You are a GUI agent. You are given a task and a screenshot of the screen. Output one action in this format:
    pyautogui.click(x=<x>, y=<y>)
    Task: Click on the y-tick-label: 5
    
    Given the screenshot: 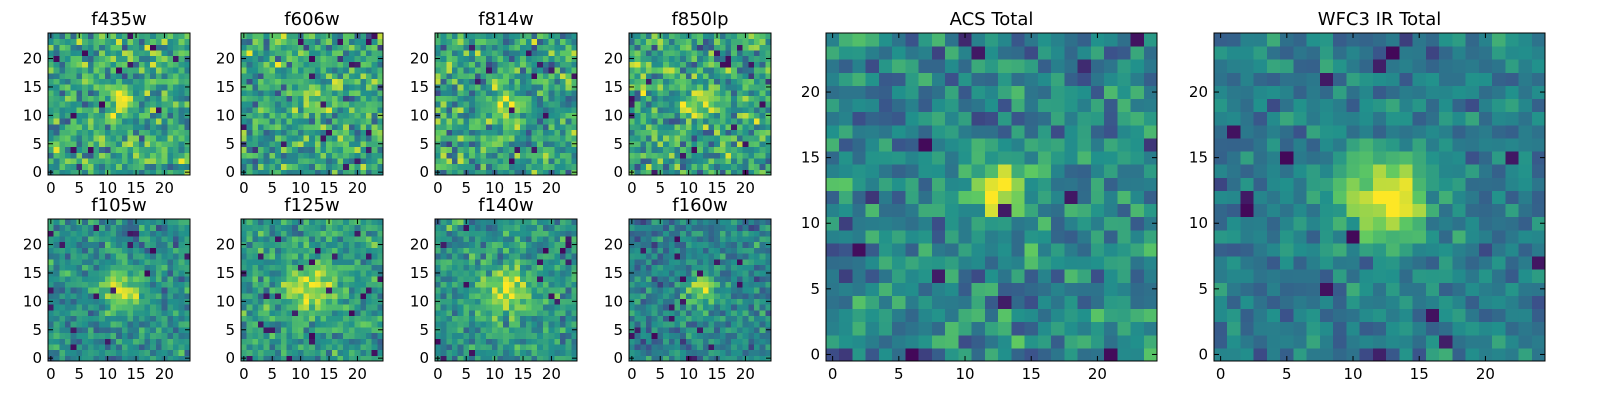 What is the action you would take?
    pyautogui.click(x=230, y=144)
    